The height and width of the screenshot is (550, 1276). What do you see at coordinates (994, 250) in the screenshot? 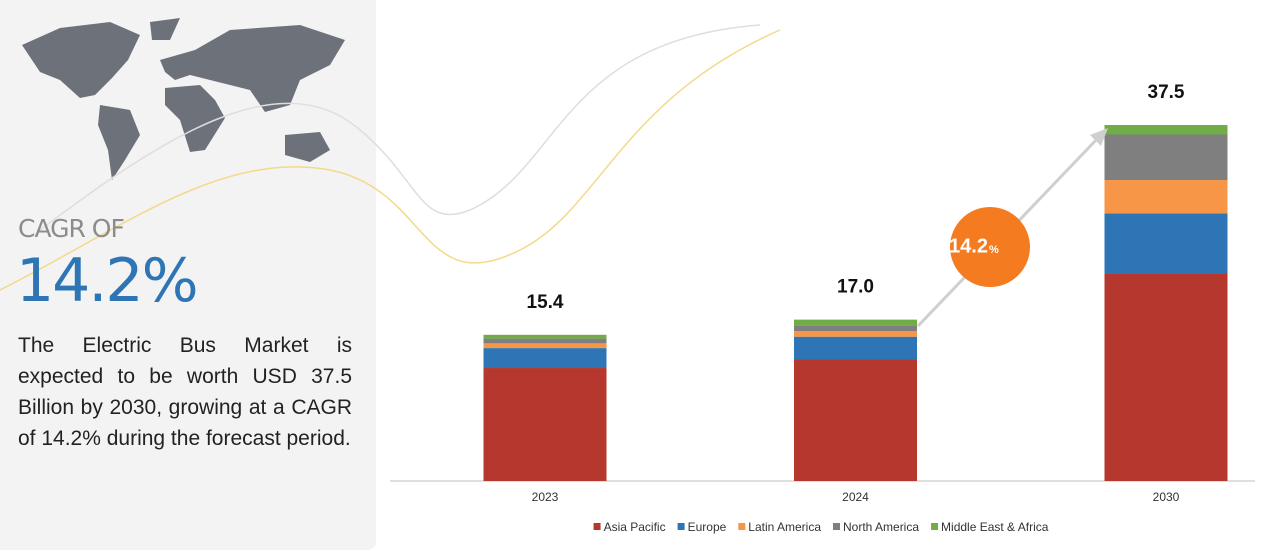
I see `badge-unit: %` at bounding box center [994, 250].